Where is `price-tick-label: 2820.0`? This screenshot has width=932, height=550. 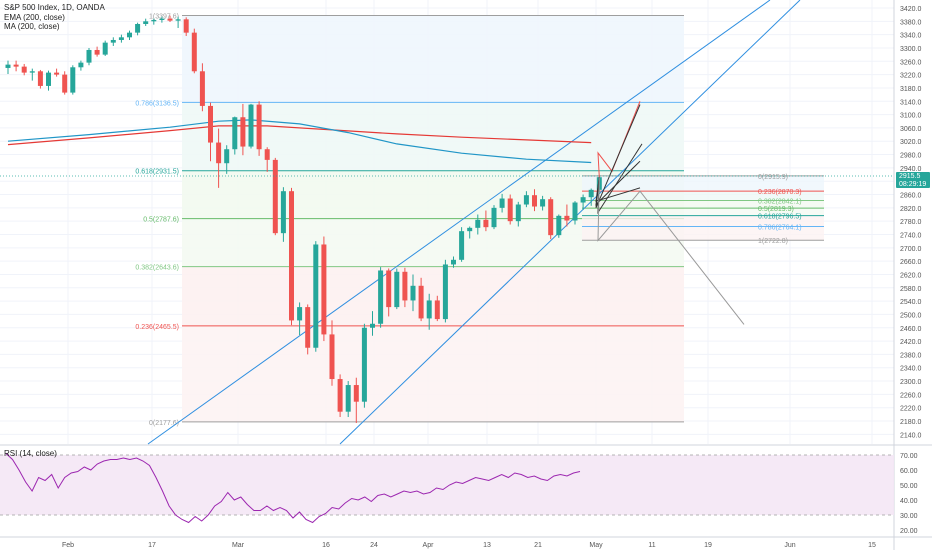 price-tick-label: 2820.0 is located at coordinates (911, 209).